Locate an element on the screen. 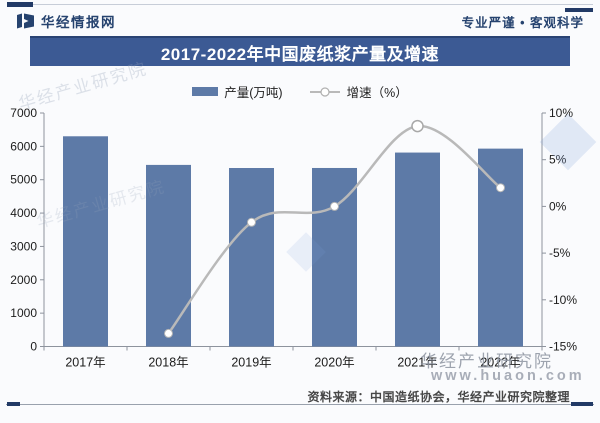 The width and height of the screenshot is (600, 423). bar-2018年 is located at coordinates (168, 255).